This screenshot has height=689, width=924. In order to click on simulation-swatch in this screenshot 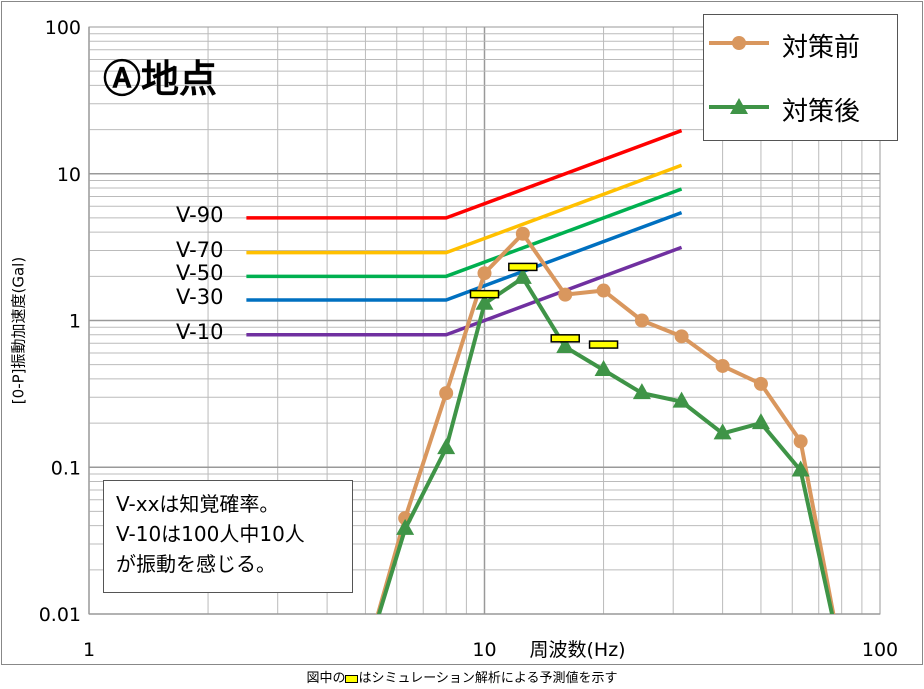, I will do `click(352, 678)`.